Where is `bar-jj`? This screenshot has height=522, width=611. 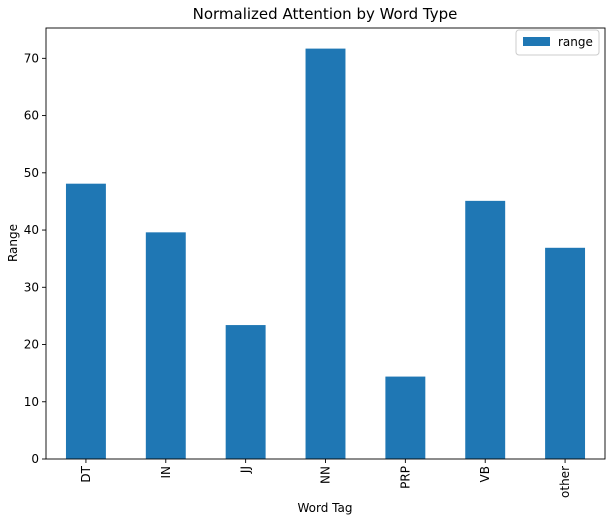 bar-jj is located at coordinates (245, 392).